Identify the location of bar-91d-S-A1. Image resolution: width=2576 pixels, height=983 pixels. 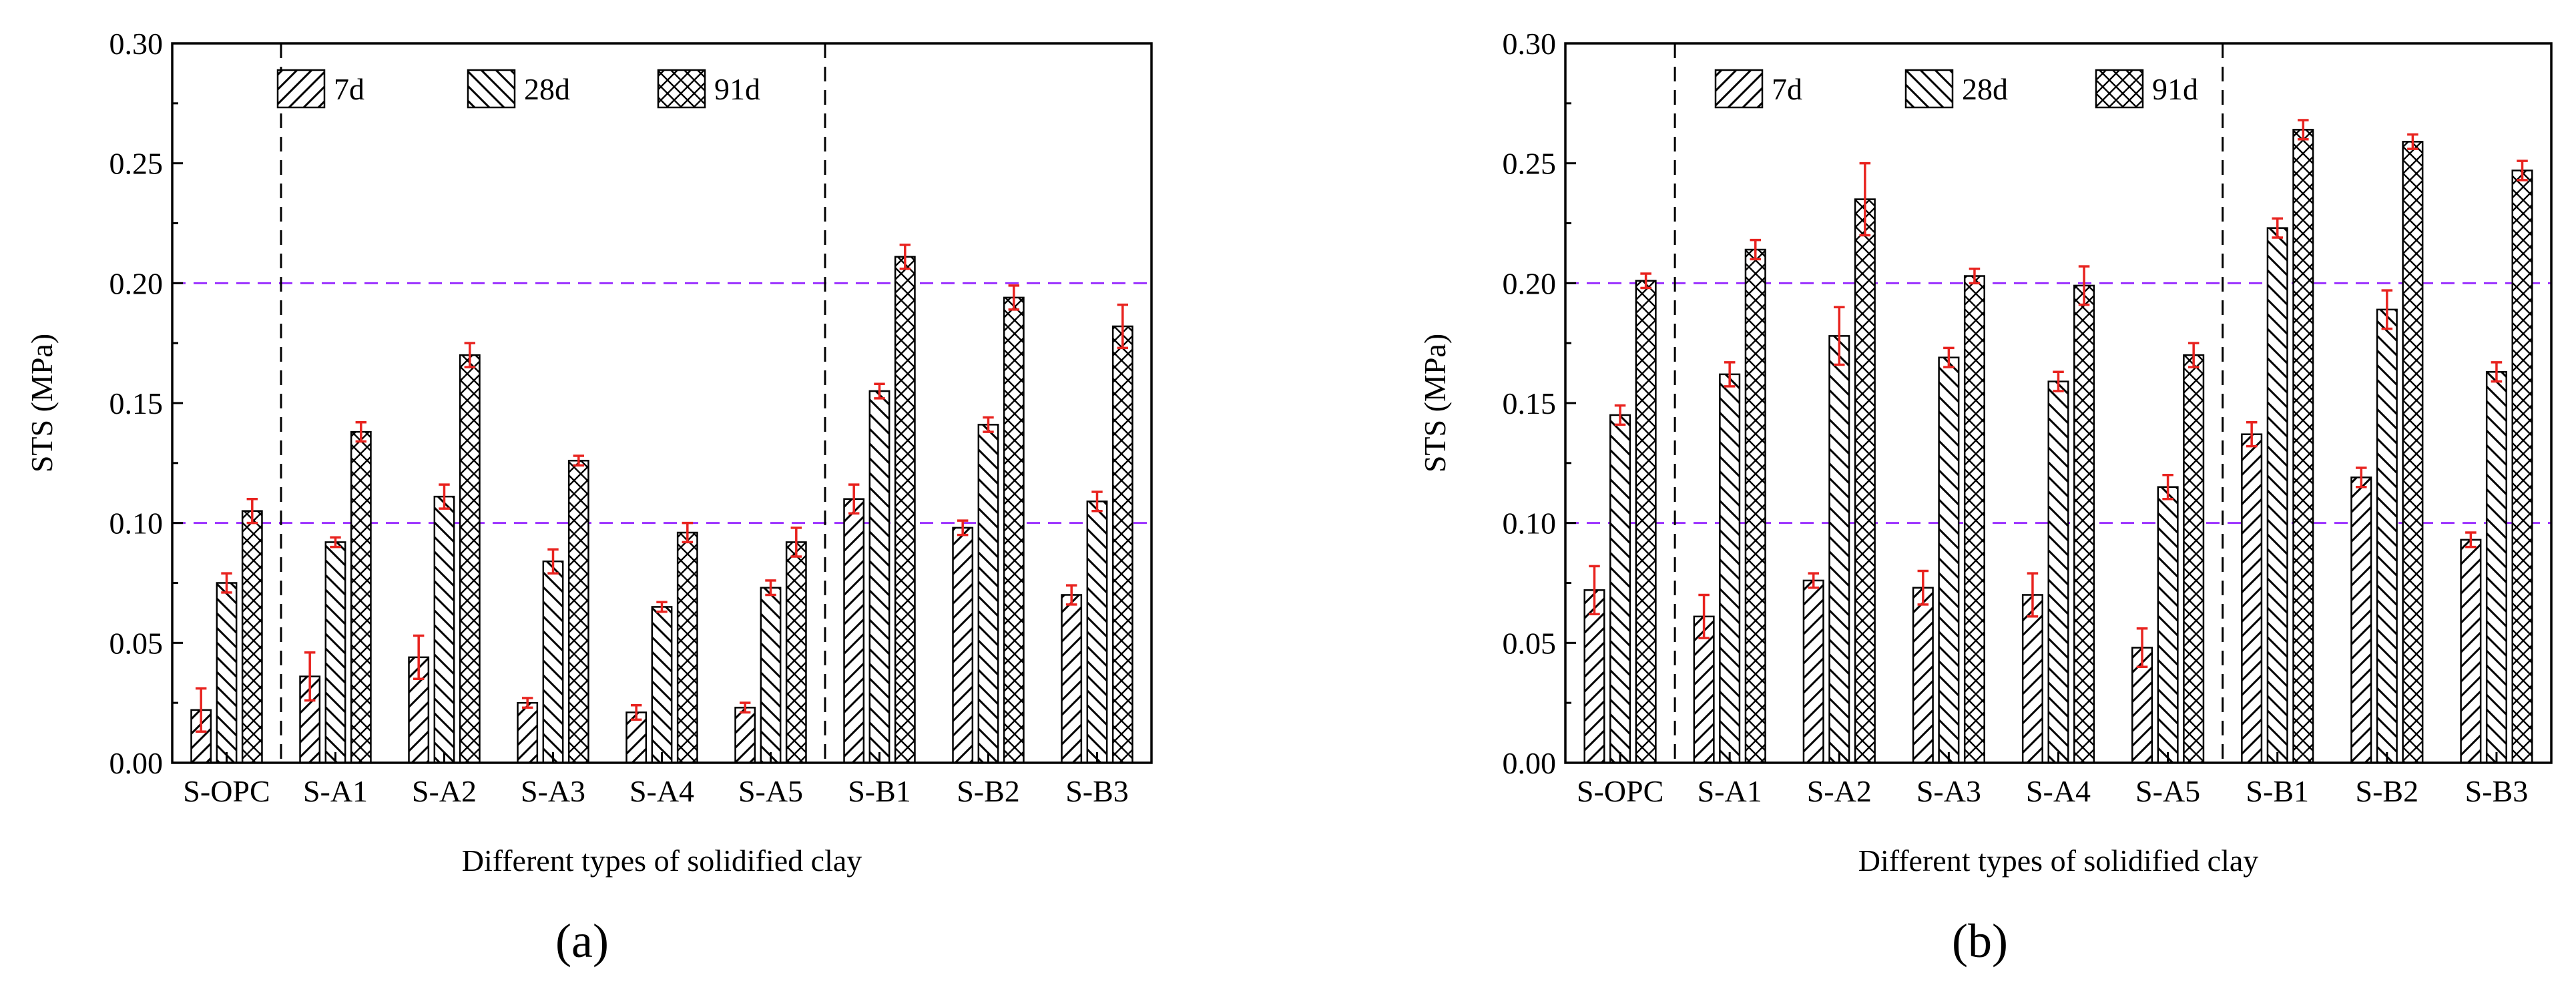
(1755, 506).